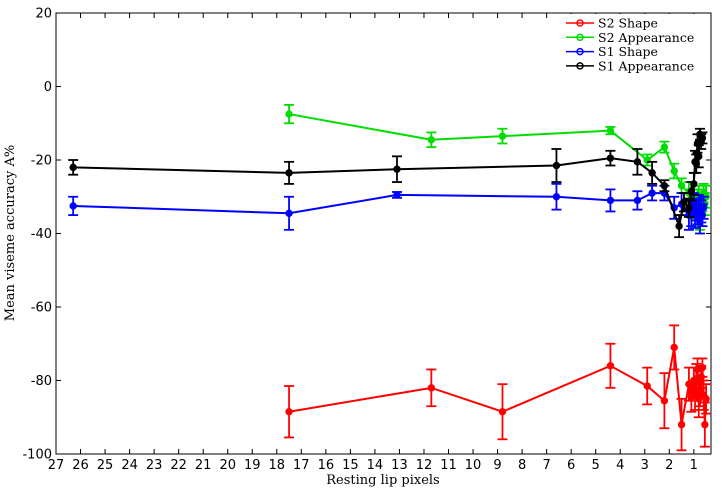  I want to click on legend-label: S1 Shape, so click(628, 51).